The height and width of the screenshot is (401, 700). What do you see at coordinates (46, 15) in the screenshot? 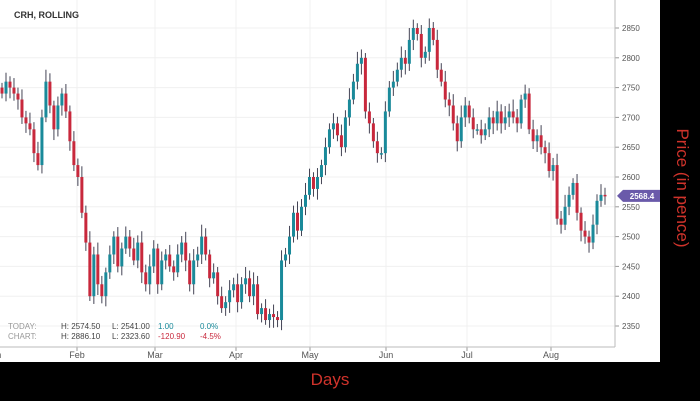
I see `chart-title: CRH, ROLLING` at bounding box center [46, 15].